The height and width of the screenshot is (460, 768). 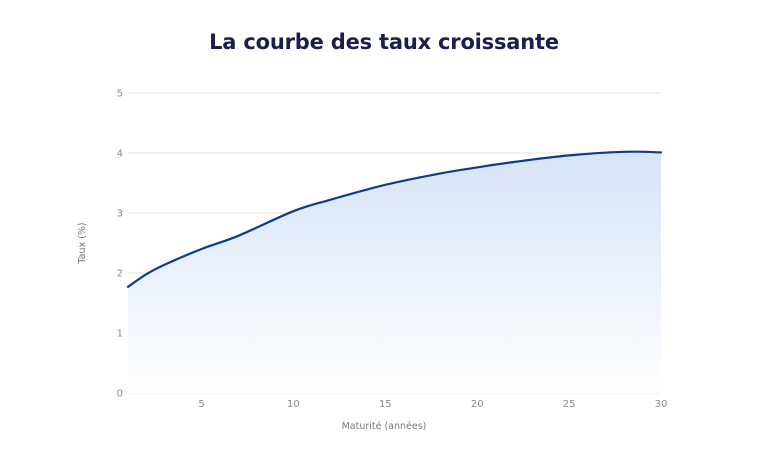 I want to click on y-tick-label: 2, so click(x=120, y=274).